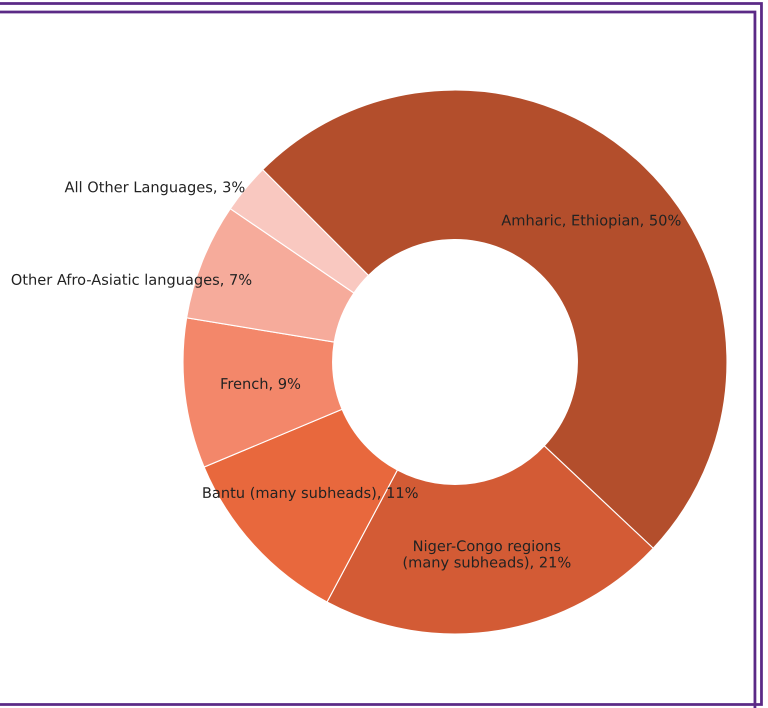 The image size is (768, 708). What do you see at coordinates (591, 221) in the screenshot?
I see `slice-label: Amharic, Ethiopian, 50%` at bounding box center [591, 221].